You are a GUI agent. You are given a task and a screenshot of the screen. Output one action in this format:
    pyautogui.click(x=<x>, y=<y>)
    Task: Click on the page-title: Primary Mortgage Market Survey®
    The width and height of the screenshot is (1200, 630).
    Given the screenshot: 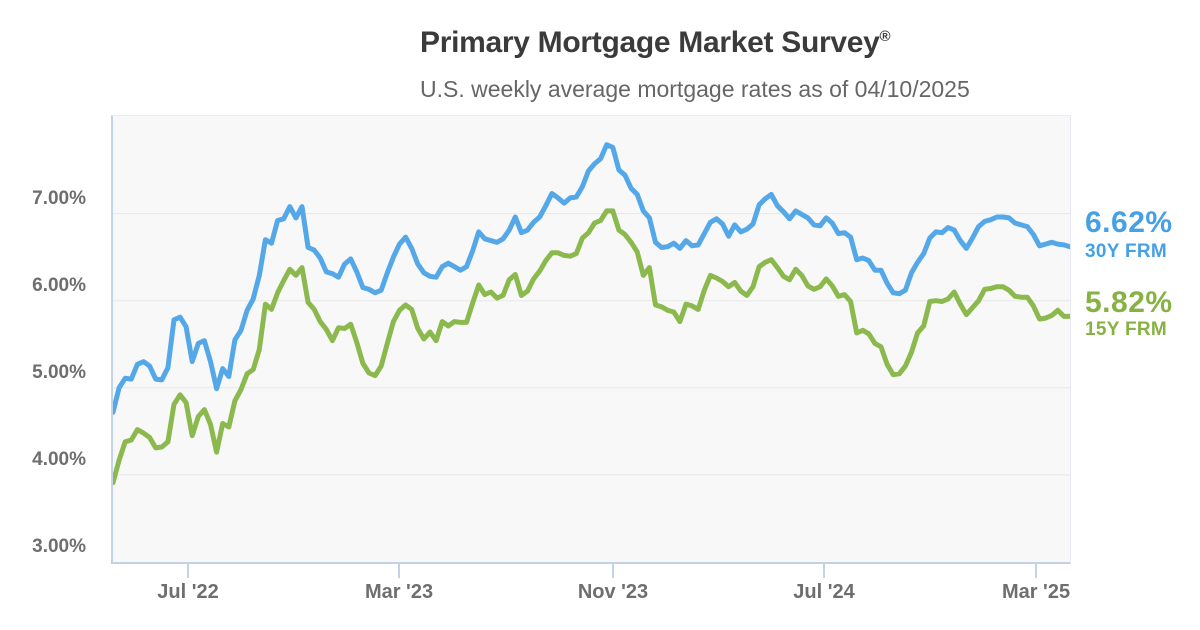 What is the action you would take?
    pyautogui.click(x=655, y=43)
    